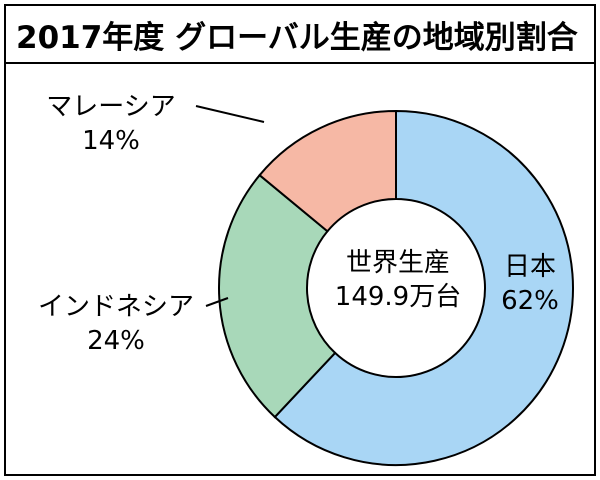  Describe the element at coordinates (230, 114) in the screenshot. I see `leader-line-malaysia` at that location.